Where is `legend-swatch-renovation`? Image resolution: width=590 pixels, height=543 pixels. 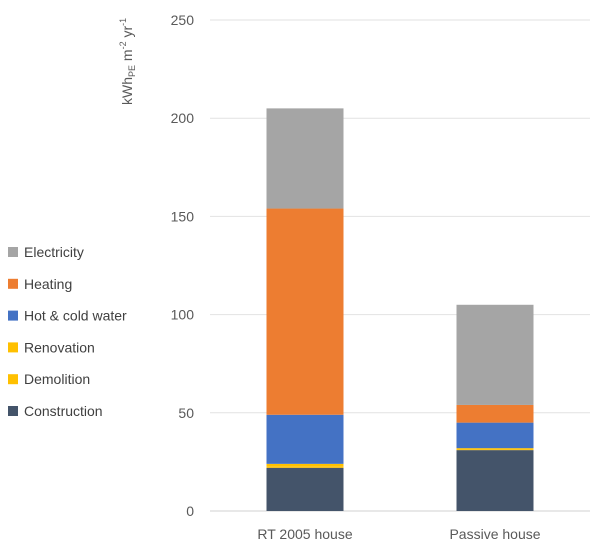
legend-swatch-renovation is located at coordinates (13, 347).